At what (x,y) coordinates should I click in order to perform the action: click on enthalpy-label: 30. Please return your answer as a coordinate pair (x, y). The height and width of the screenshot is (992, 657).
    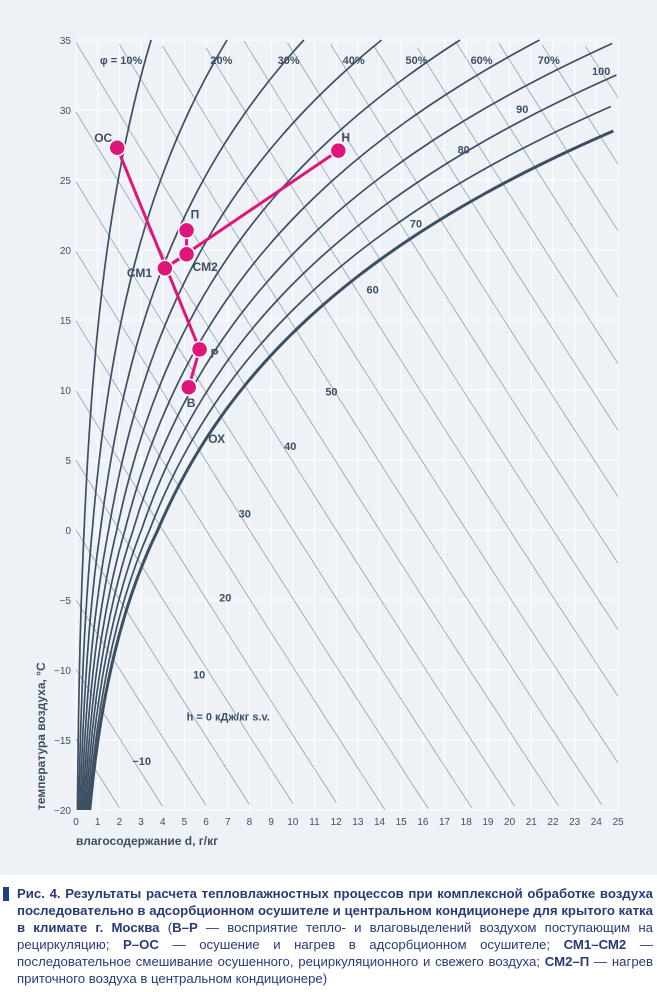
    Looking at the image, I should click on (245, 514).